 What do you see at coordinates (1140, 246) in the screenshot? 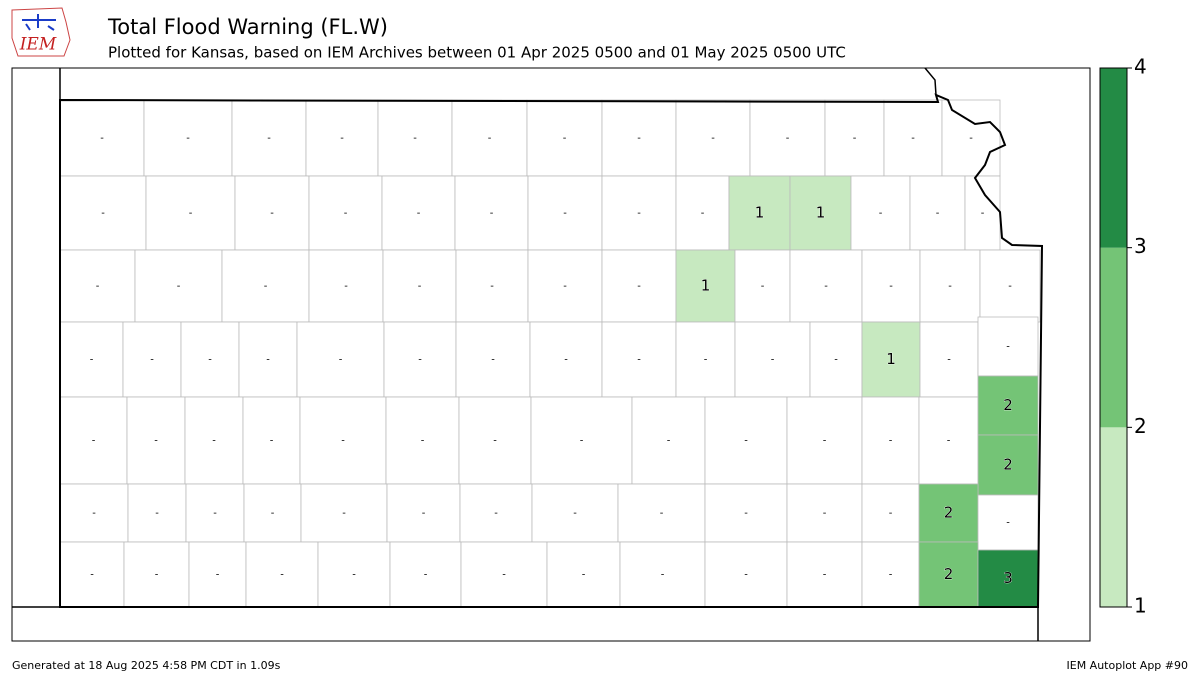
I see `colorbar-tick-label: 3` at bounding box center [1140, 246].